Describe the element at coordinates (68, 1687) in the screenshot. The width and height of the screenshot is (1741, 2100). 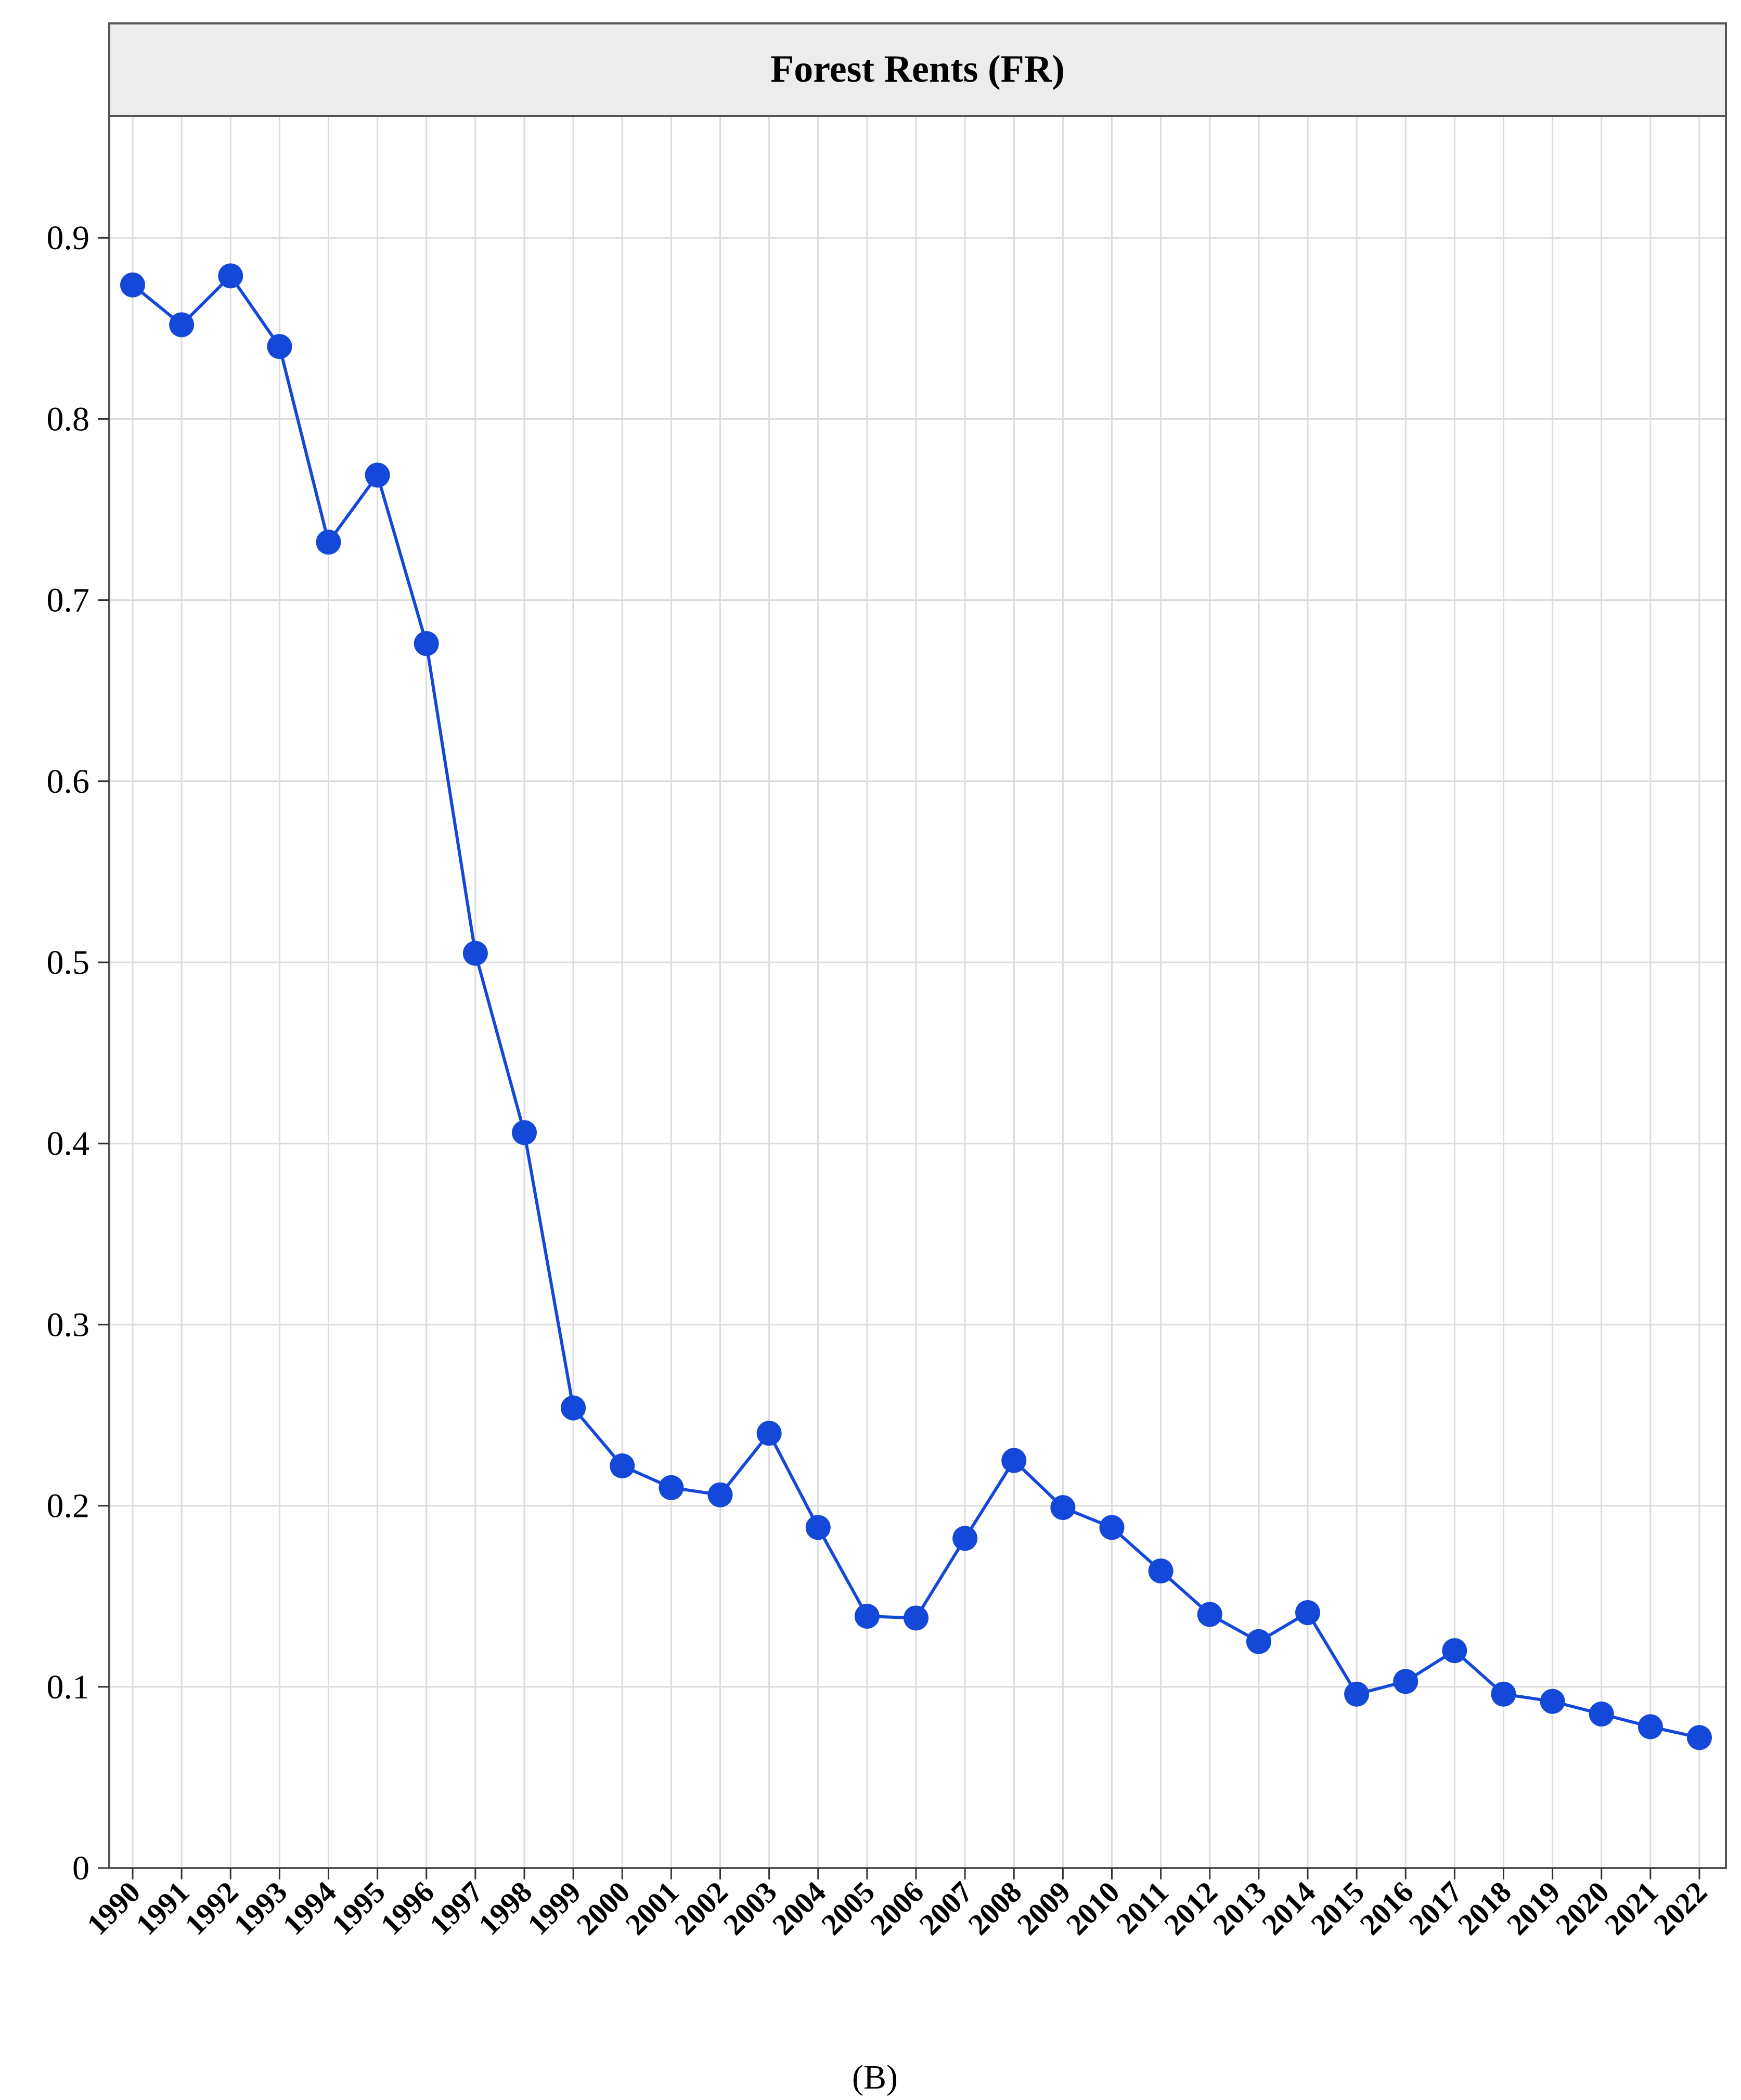
I see `y-tick-label: 0.1` at that location.